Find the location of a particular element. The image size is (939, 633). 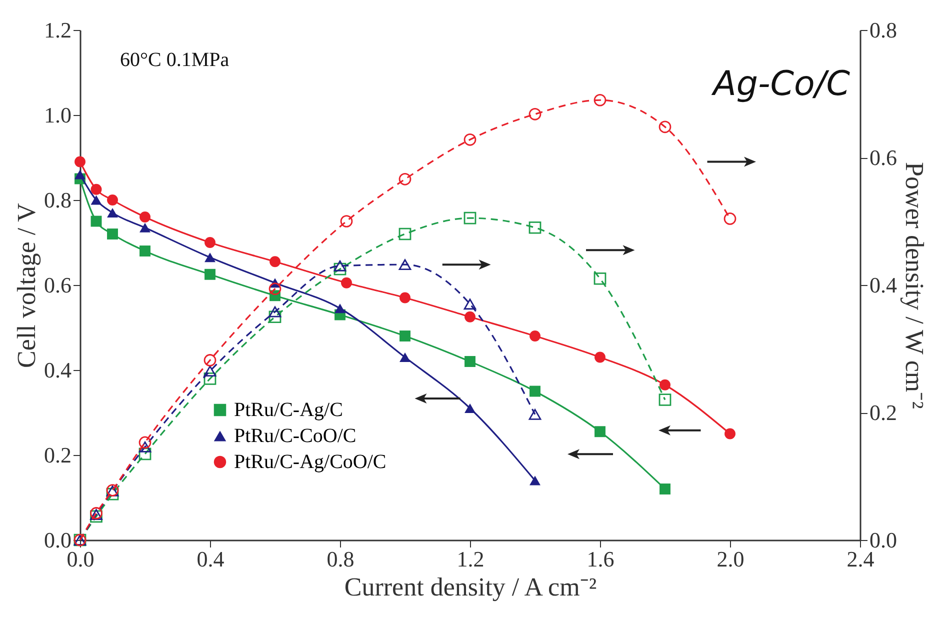

y-tick-label: 0.2 is located at coordinates (58, 455).